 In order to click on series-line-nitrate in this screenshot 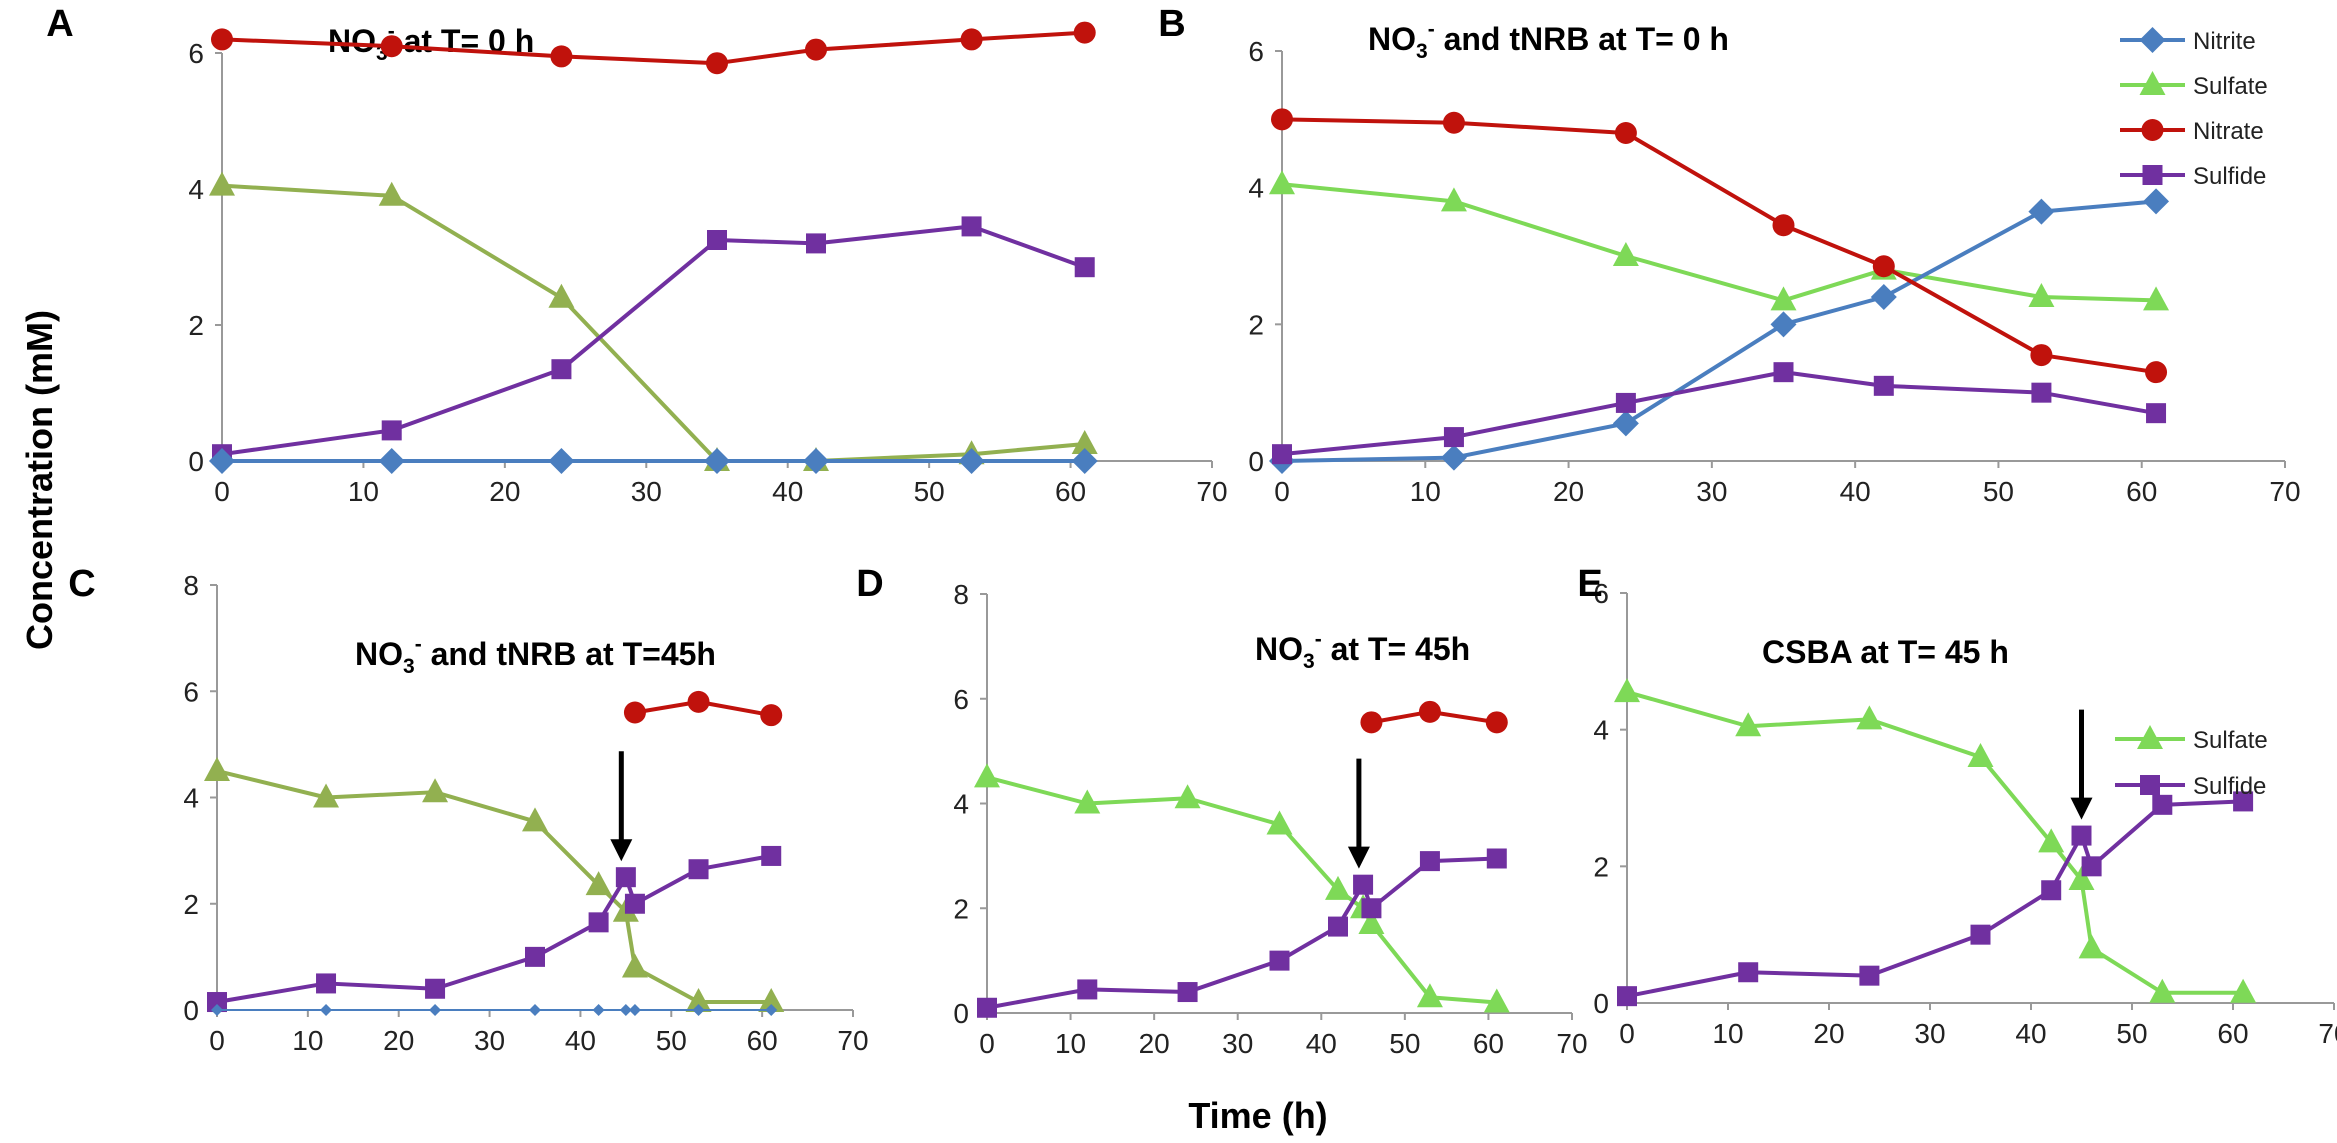, I will do `click(1719, 246)`.